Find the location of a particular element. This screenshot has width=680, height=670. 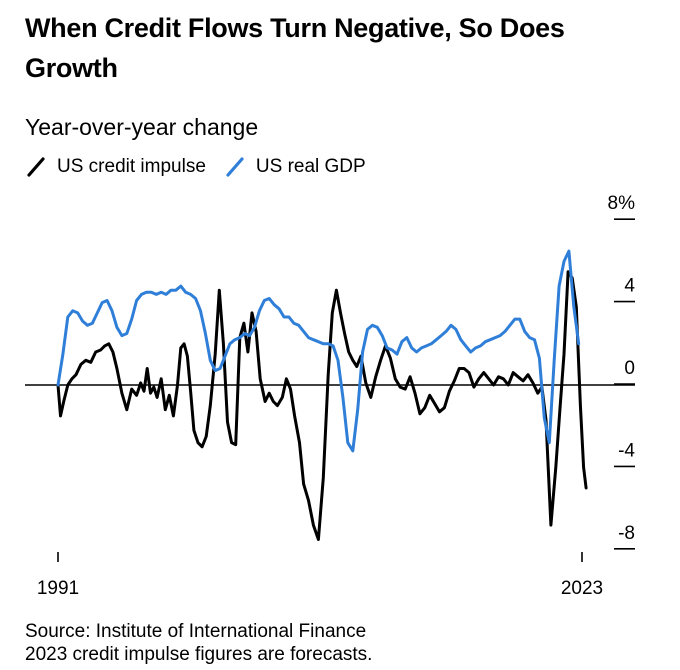

legend-label-real-gdp: US real GDP is located at coordinates (310, 166).